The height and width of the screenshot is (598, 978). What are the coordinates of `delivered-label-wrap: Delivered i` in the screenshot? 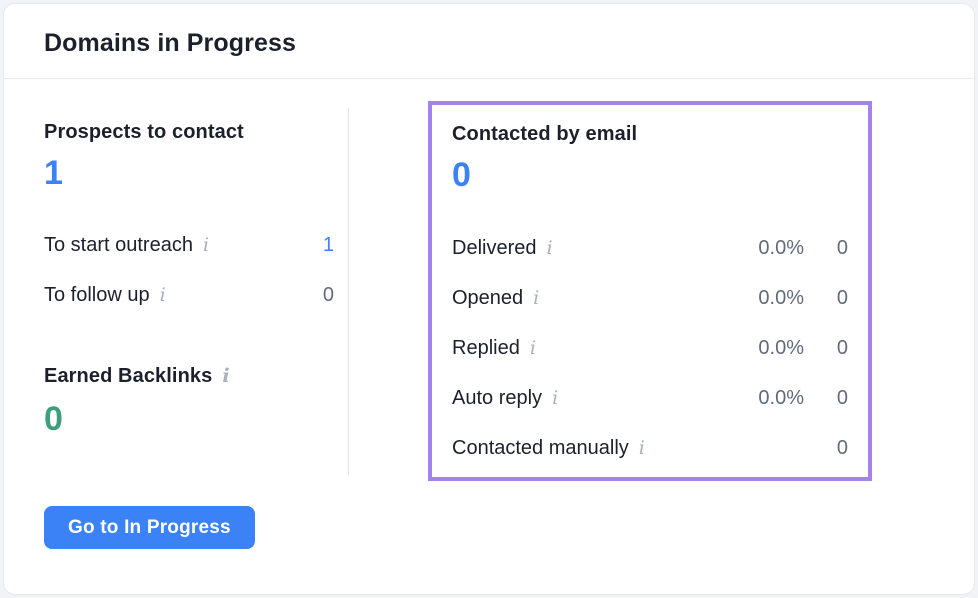 It's located at (598, 248).